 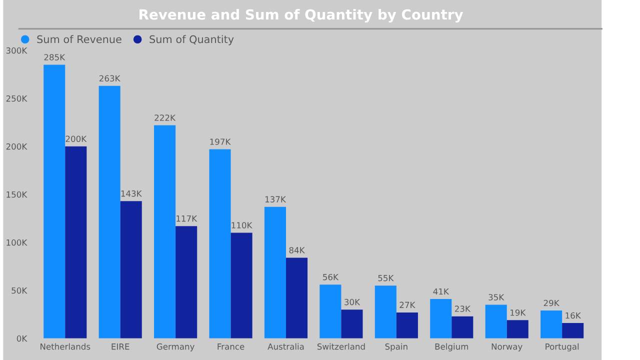 I want to click on data-label: 55K, so click(x=386, y=278).